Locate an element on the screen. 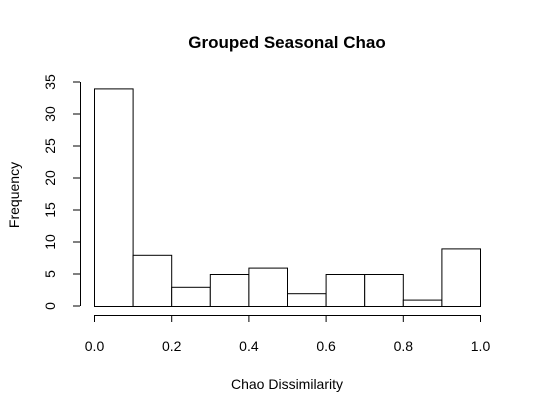 This screenshot has height=413, width=536. x-tick-label: 0.0 is located at coordinates (95, 346).